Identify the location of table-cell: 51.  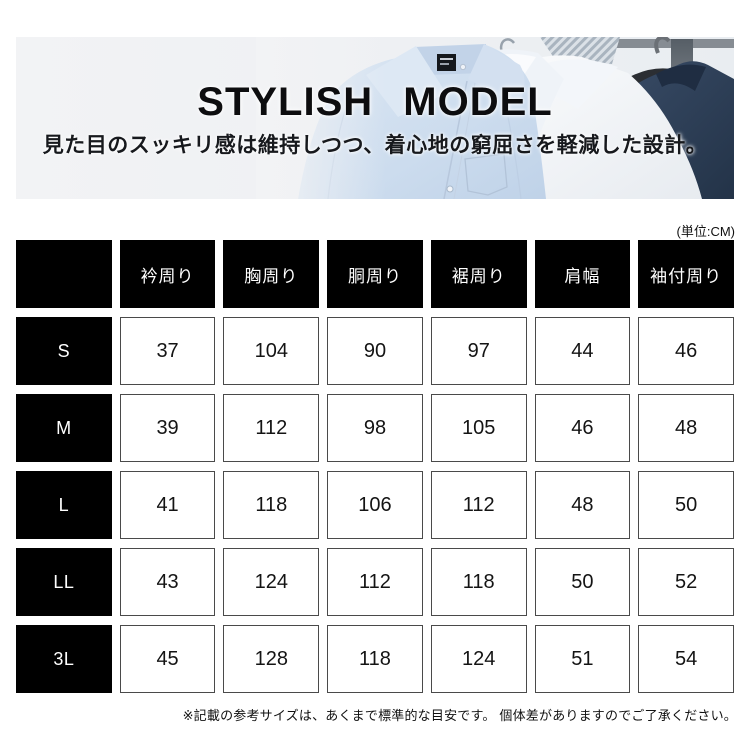
(582, 659).